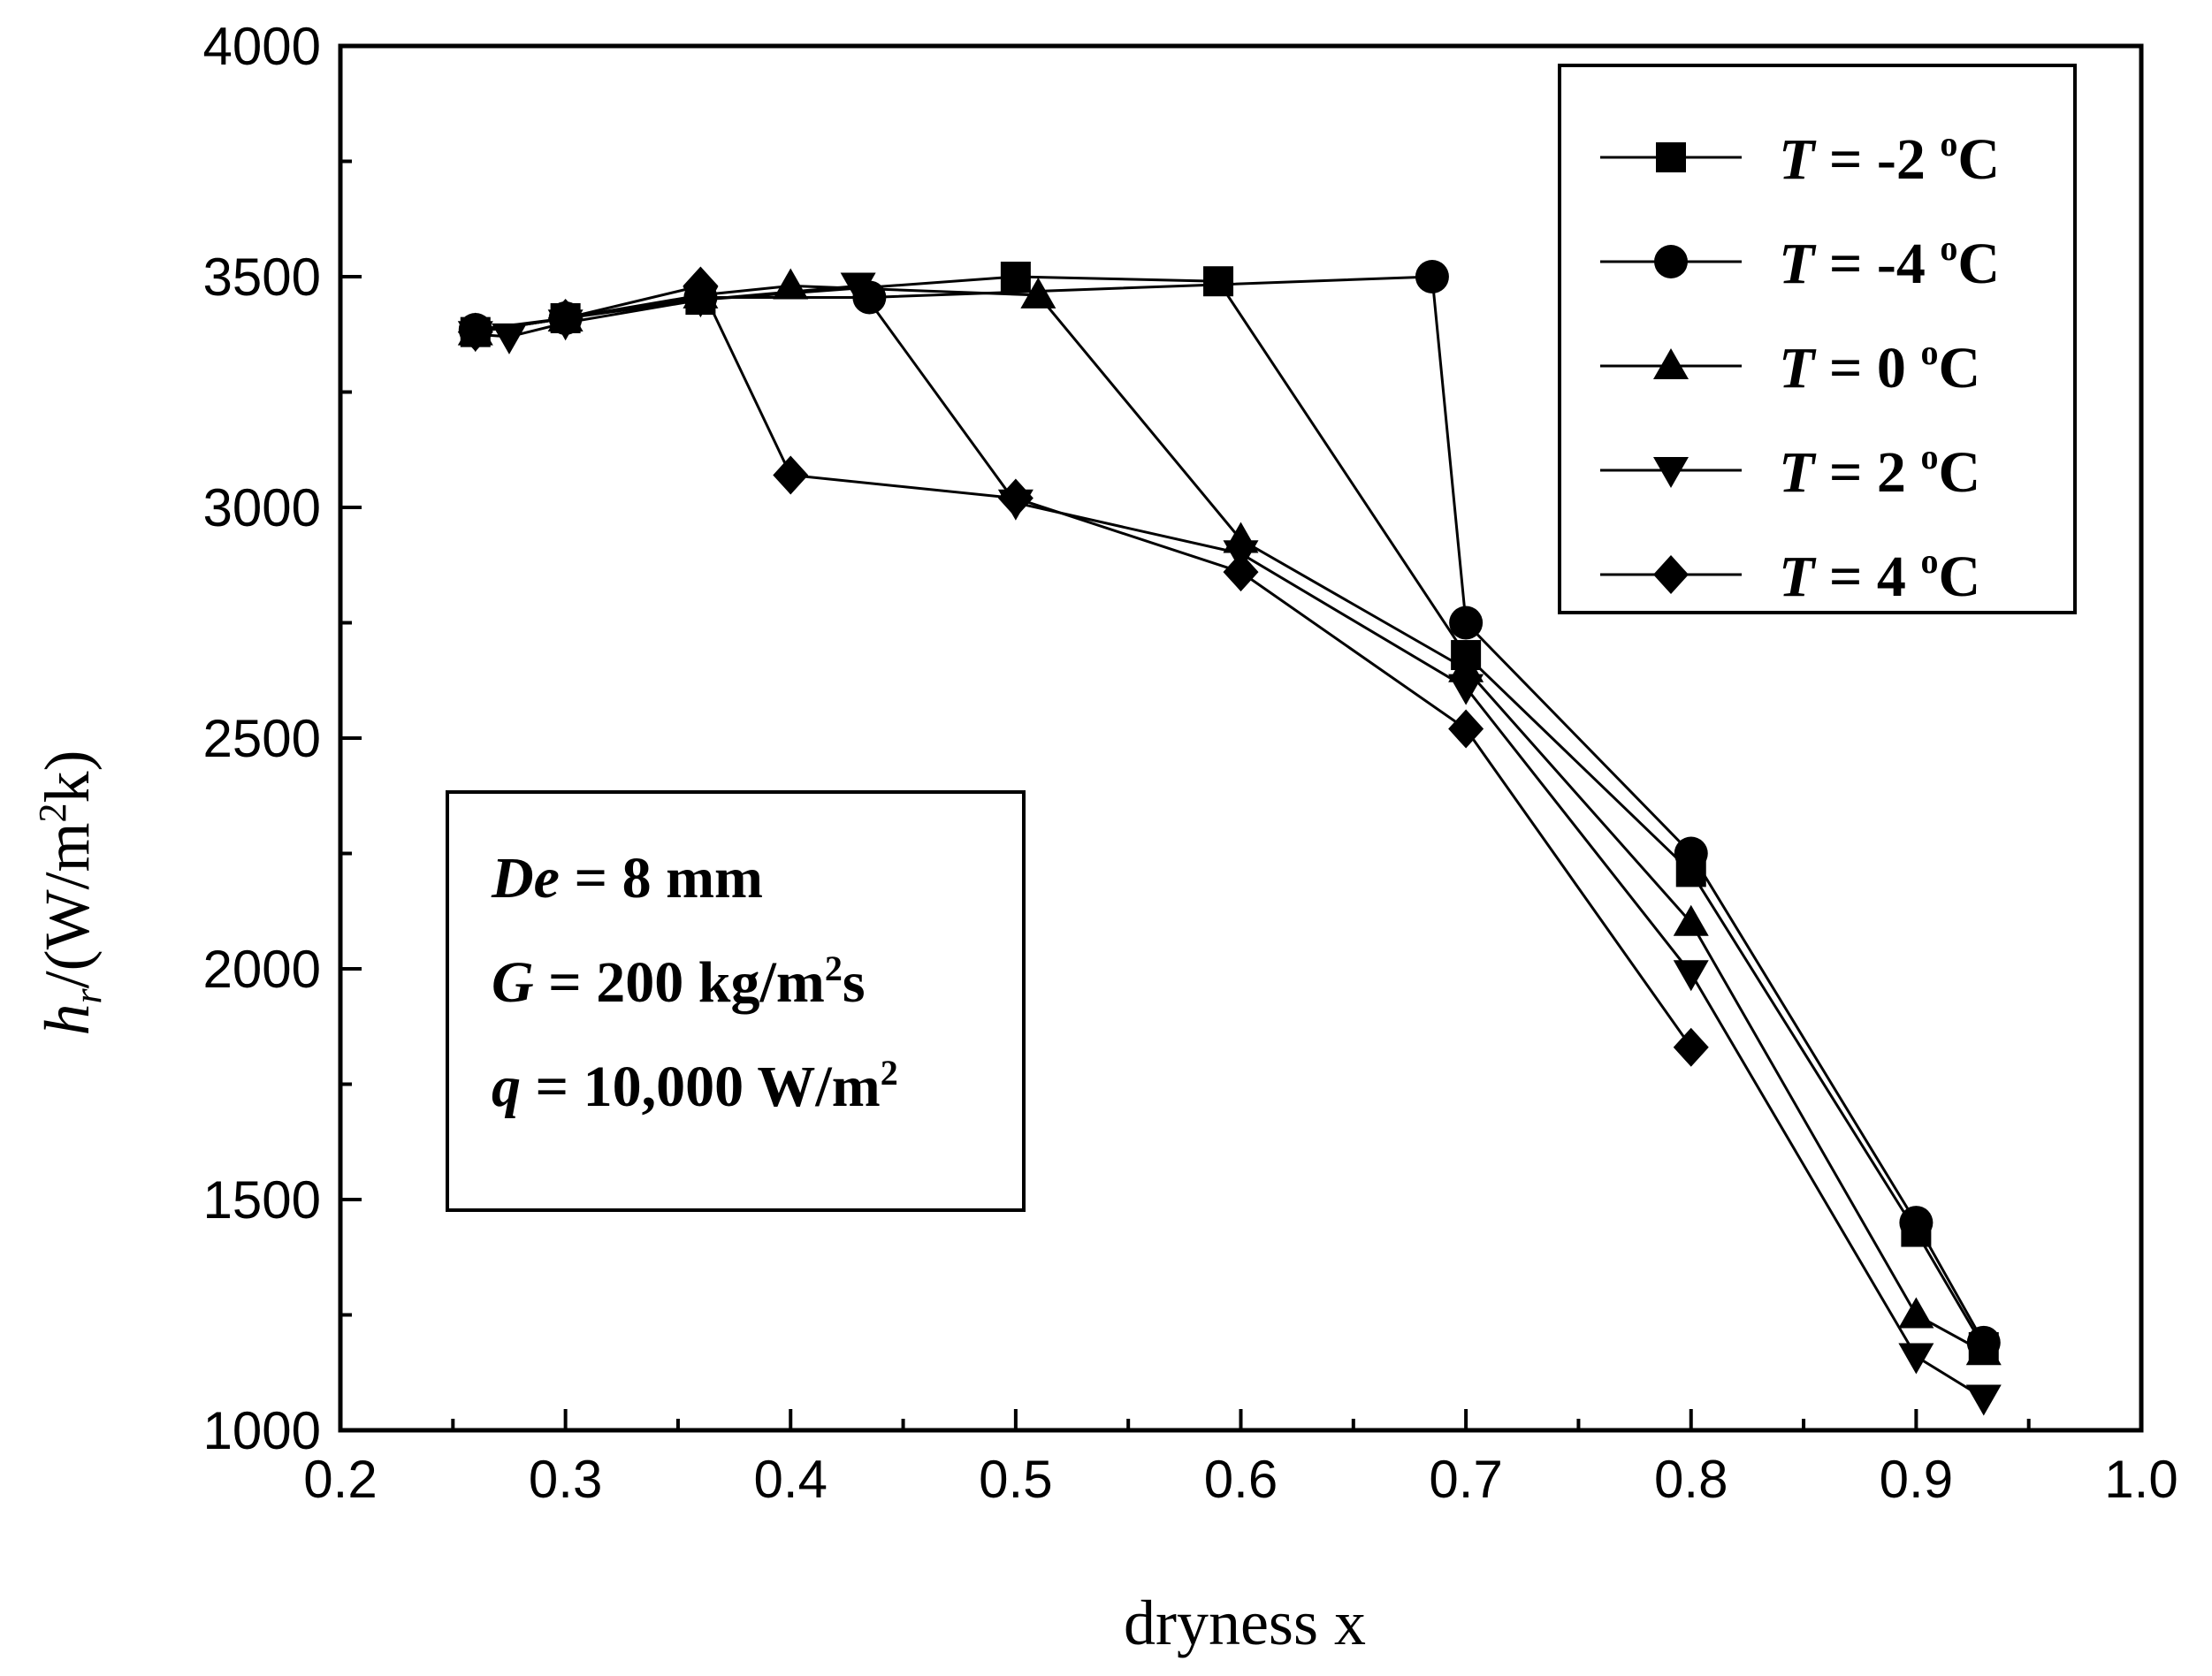 Image resolution: width=2212 pixels, height=1676 pixels. I want to click on annotation-heat-flux: q = 10,000 W/m2, so click(695, 1086).